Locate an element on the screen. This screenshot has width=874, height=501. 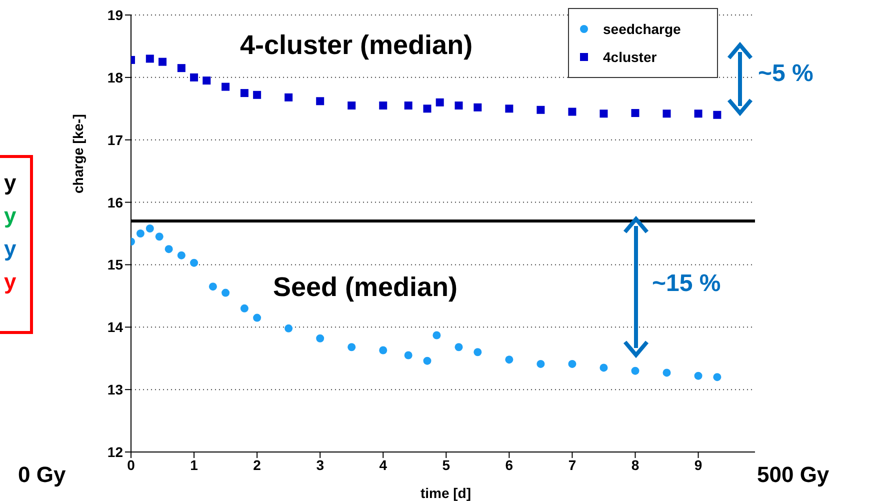
y-tick-label: 12 is located at coordinates (115, 452).